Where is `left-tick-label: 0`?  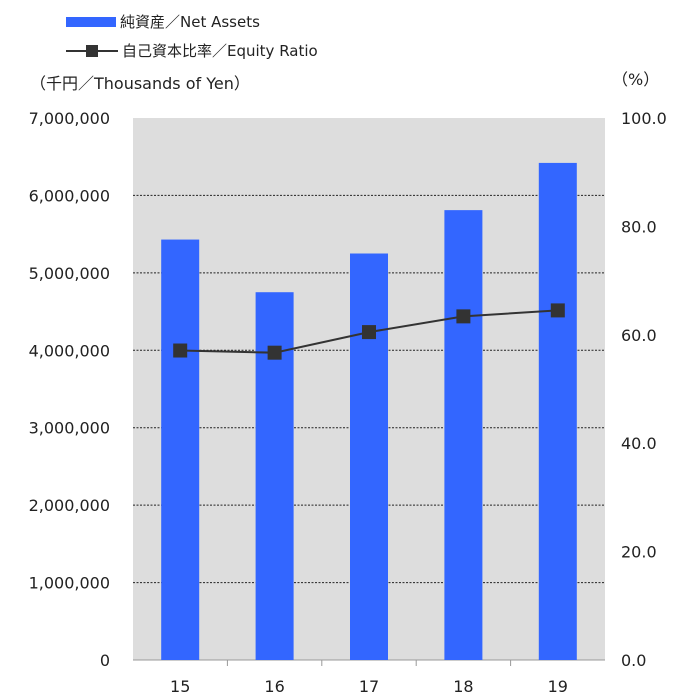 left-tick-label: 0 is located at coordinates (105, 660).